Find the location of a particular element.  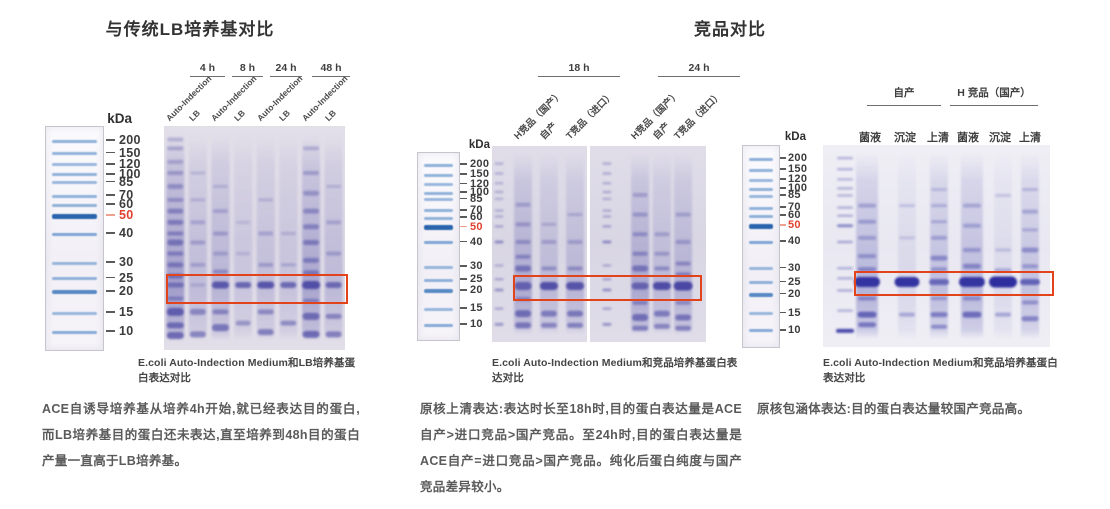

gel-photo-right is located at coordinates (936, 246).